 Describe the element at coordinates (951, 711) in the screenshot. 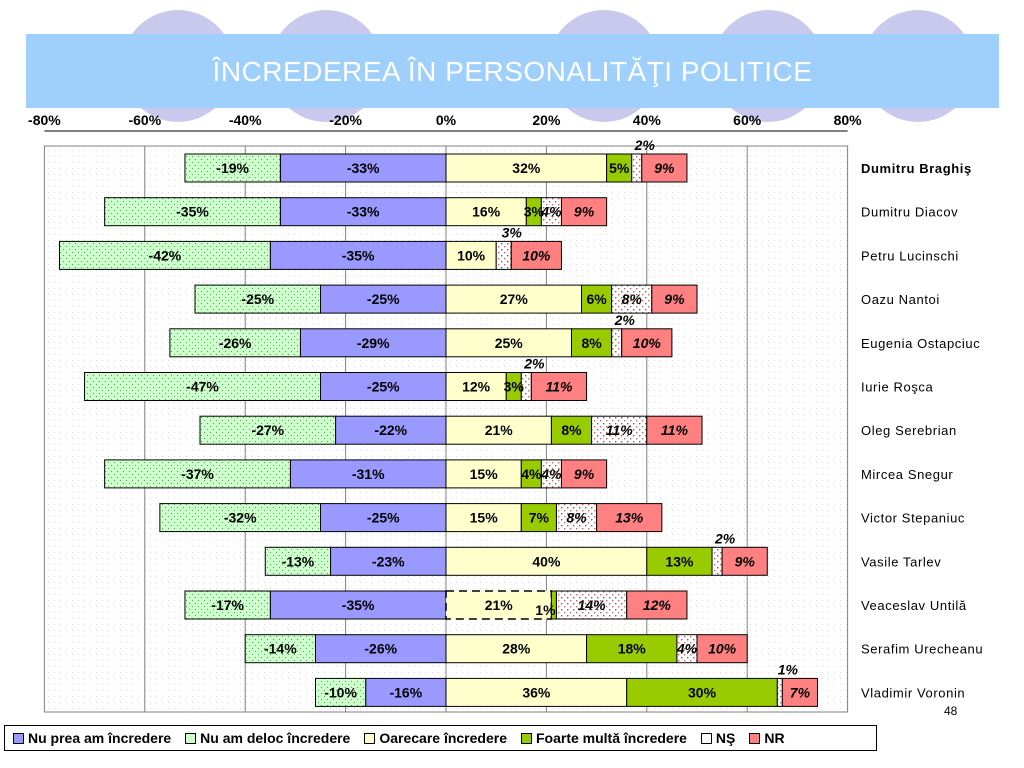

I see `page-number: 48` at that location.